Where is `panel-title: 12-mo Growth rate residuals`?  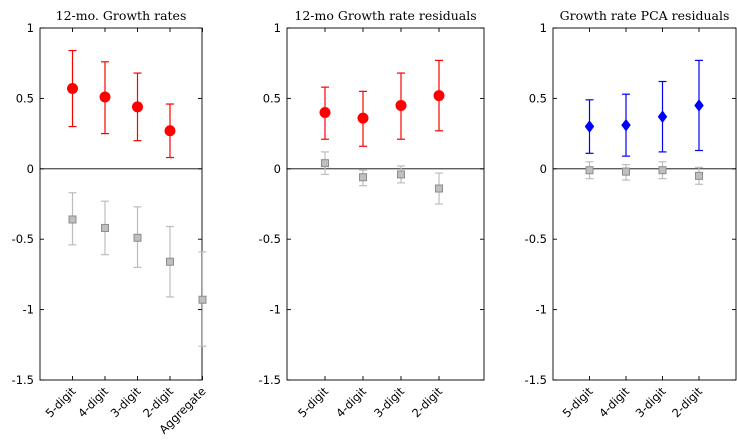
panel-title: 12-mo Growth rate residuals is located at coordinates (385, 15).